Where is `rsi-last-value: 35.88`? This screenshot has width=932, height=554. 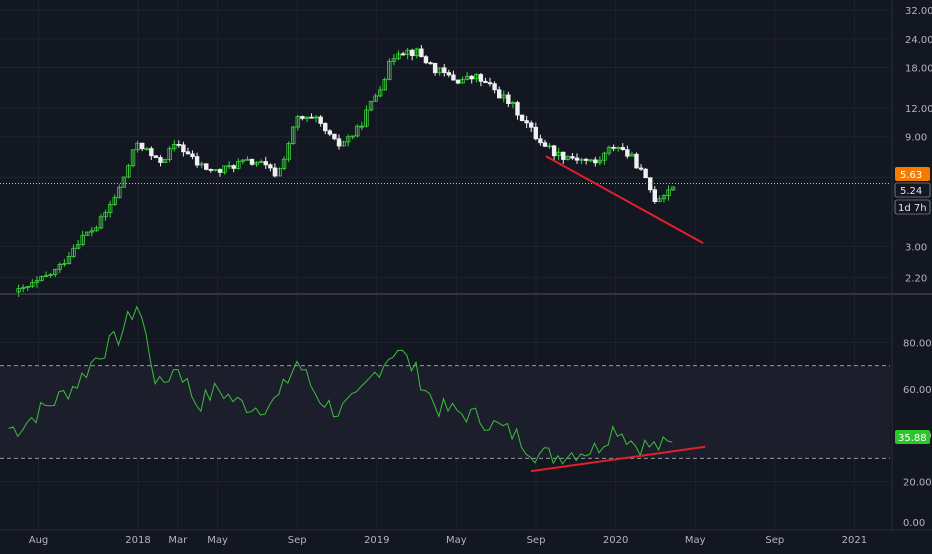
rsi-last-value: 35.88 is located at coordinates (912, 438).